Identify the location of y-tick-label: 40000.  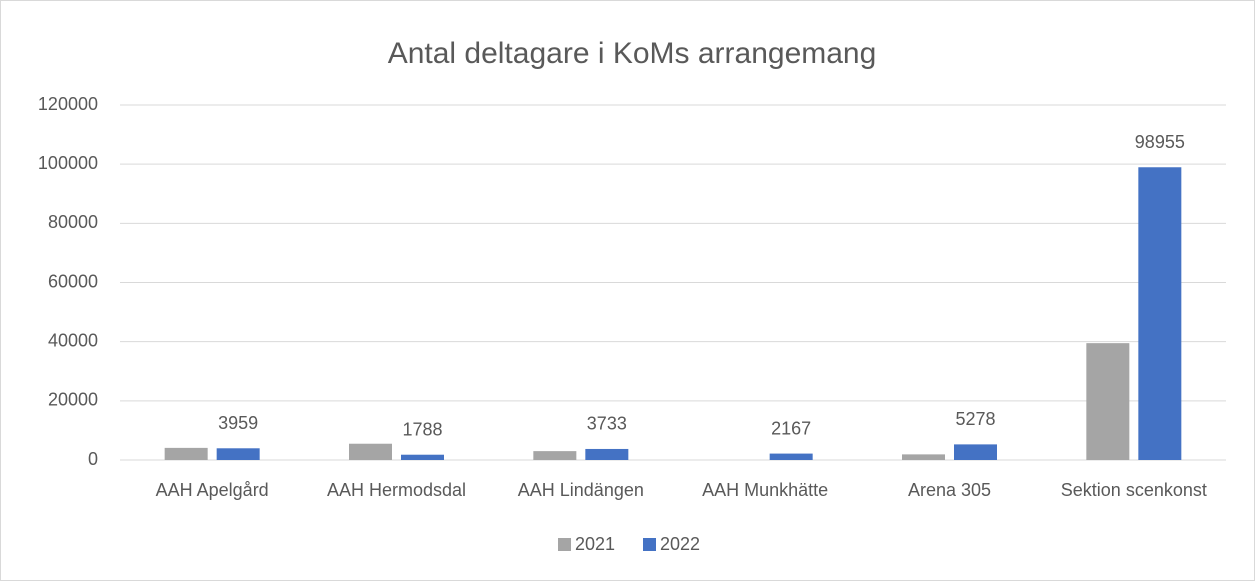
(73, 340).